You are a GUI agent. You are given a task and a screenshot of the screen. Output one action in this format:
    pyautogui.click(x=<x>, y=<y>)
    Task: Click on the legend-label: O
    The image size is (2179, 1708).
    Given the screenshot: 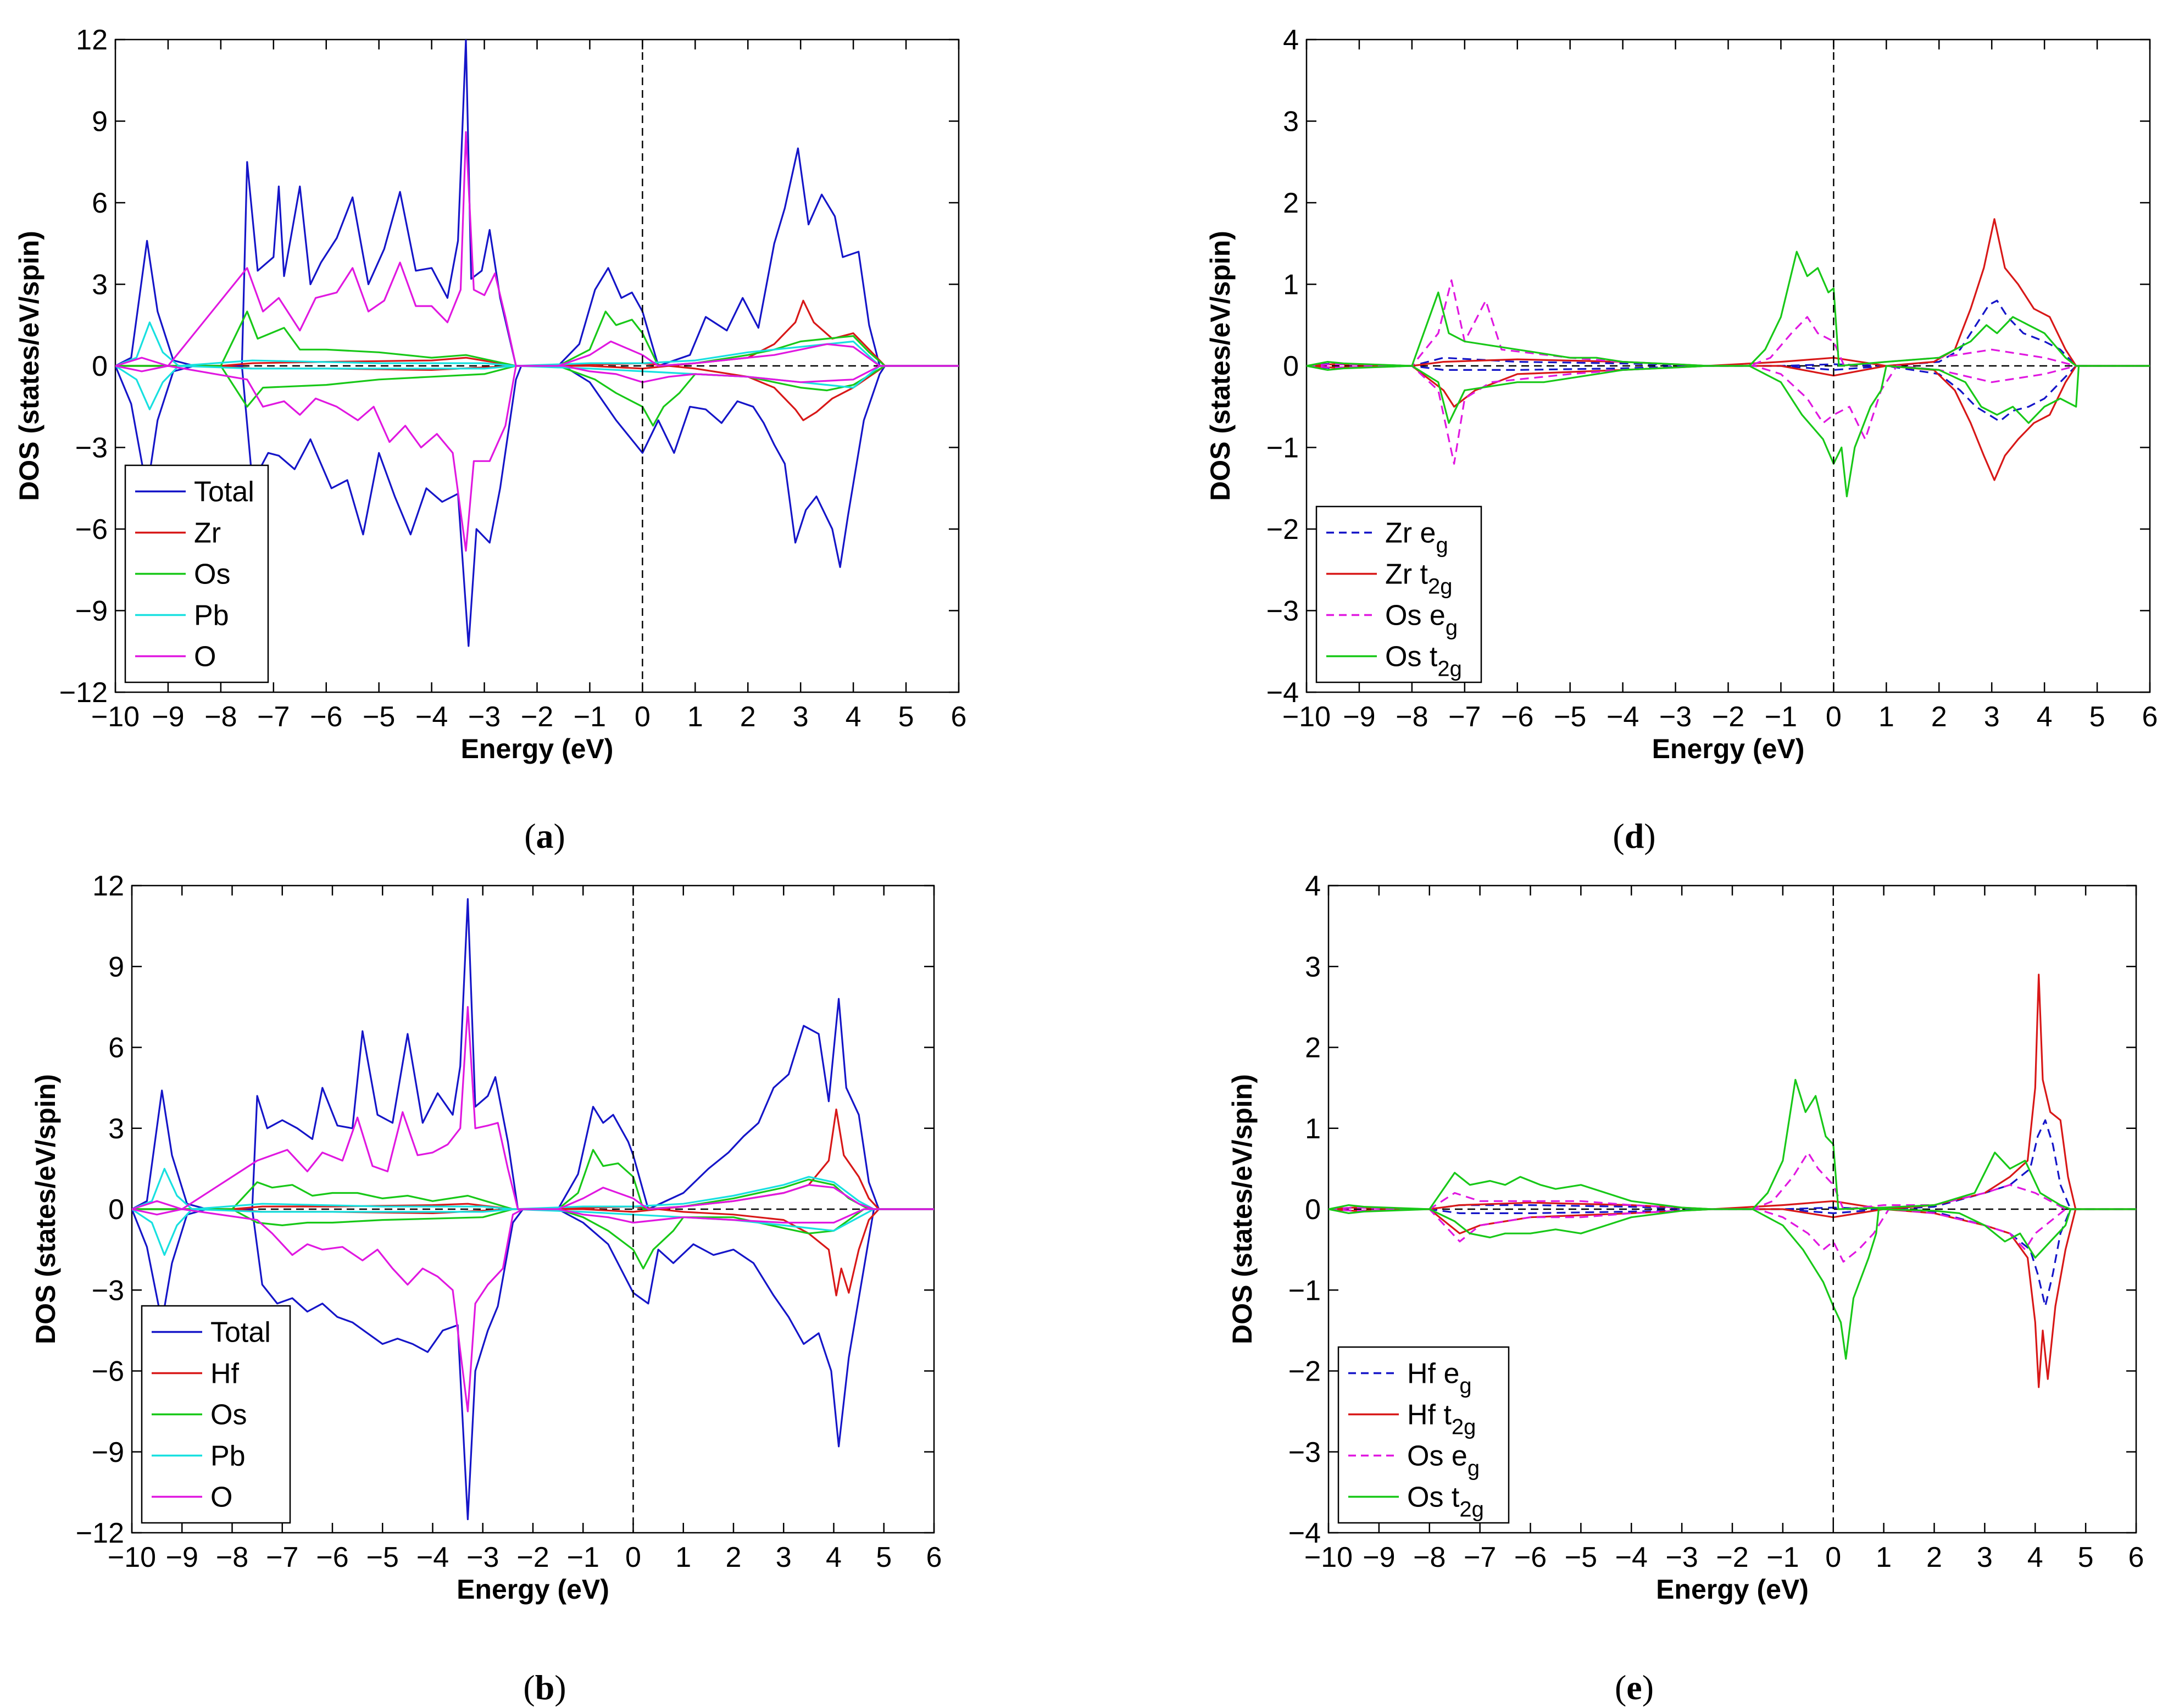 What is the action you would take?
    pyautogui.click(x=221, y=1498)
    